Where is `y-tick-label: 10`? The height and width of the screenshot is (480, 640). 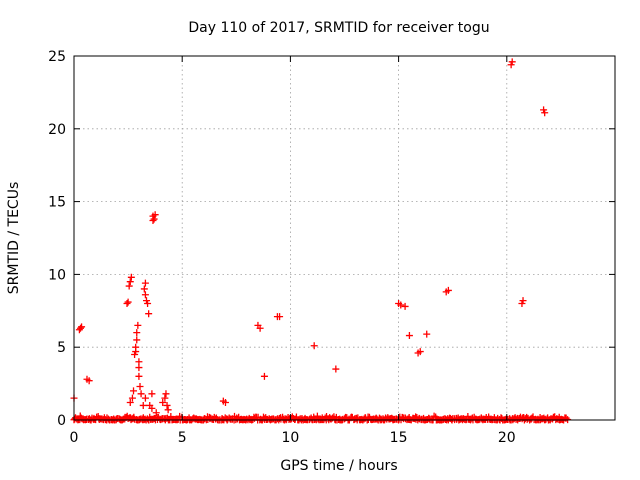
y-tick-label: 10 is located at coordinates (57, 275).